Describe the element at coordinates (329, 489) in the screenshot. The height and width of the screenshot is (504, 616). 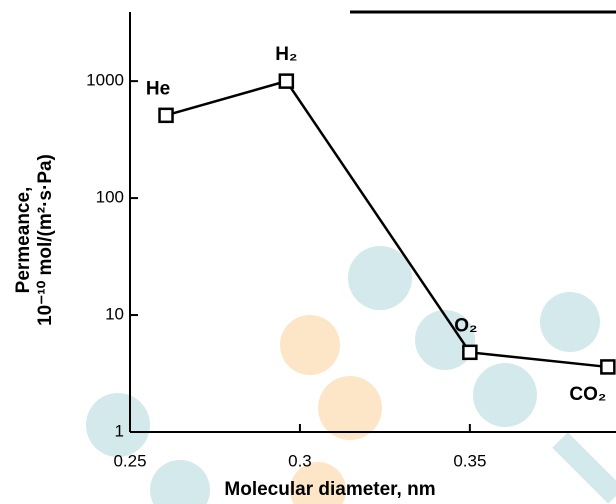
I see `x-axis-title: Molecular diameter, nm` at that location.